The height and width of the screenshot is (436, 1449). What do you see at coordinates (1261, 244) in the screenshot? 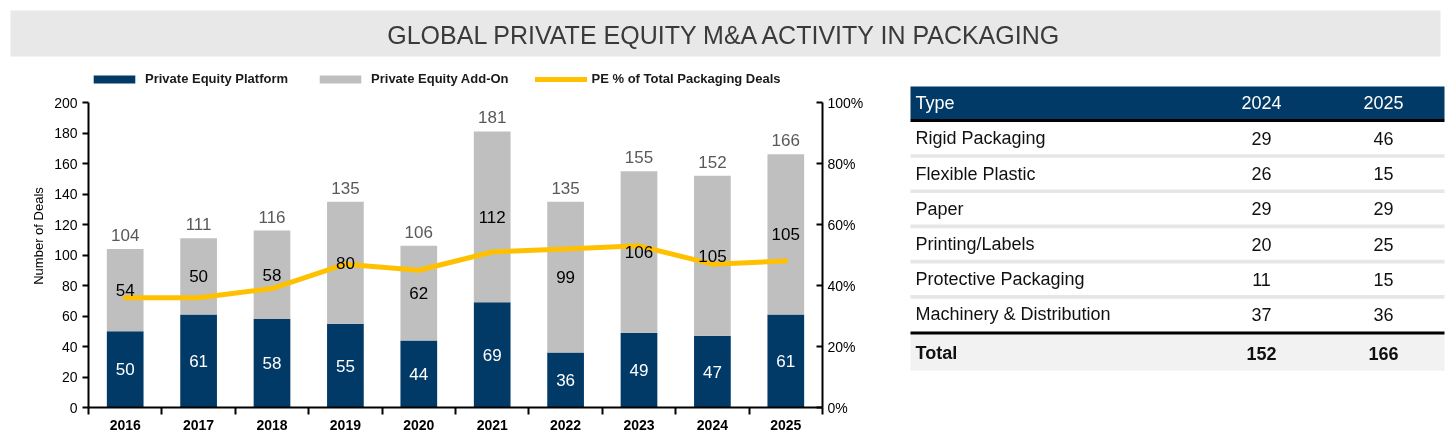
I see `data-label: 20` at bounding box center [1261, 244].